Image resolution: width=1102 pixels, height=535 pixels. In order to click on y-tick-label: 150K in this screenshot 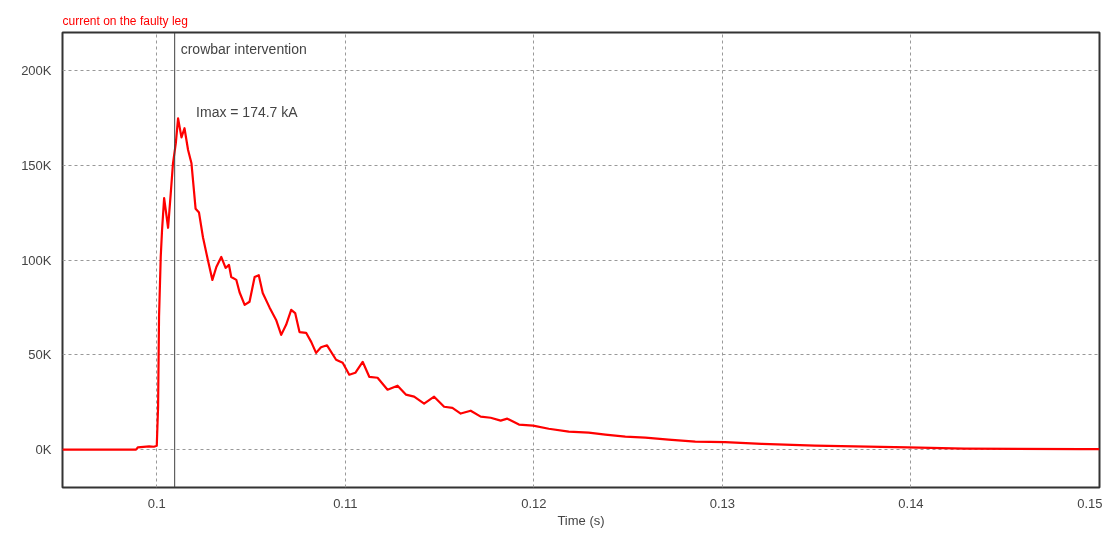, I will do `click(36, 165)`.